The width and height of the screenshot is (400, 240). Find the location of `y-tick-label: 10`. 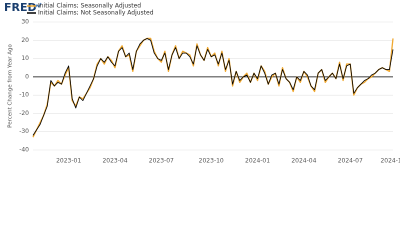

y-tick-label: 10 is located at coordinates (25, 58).